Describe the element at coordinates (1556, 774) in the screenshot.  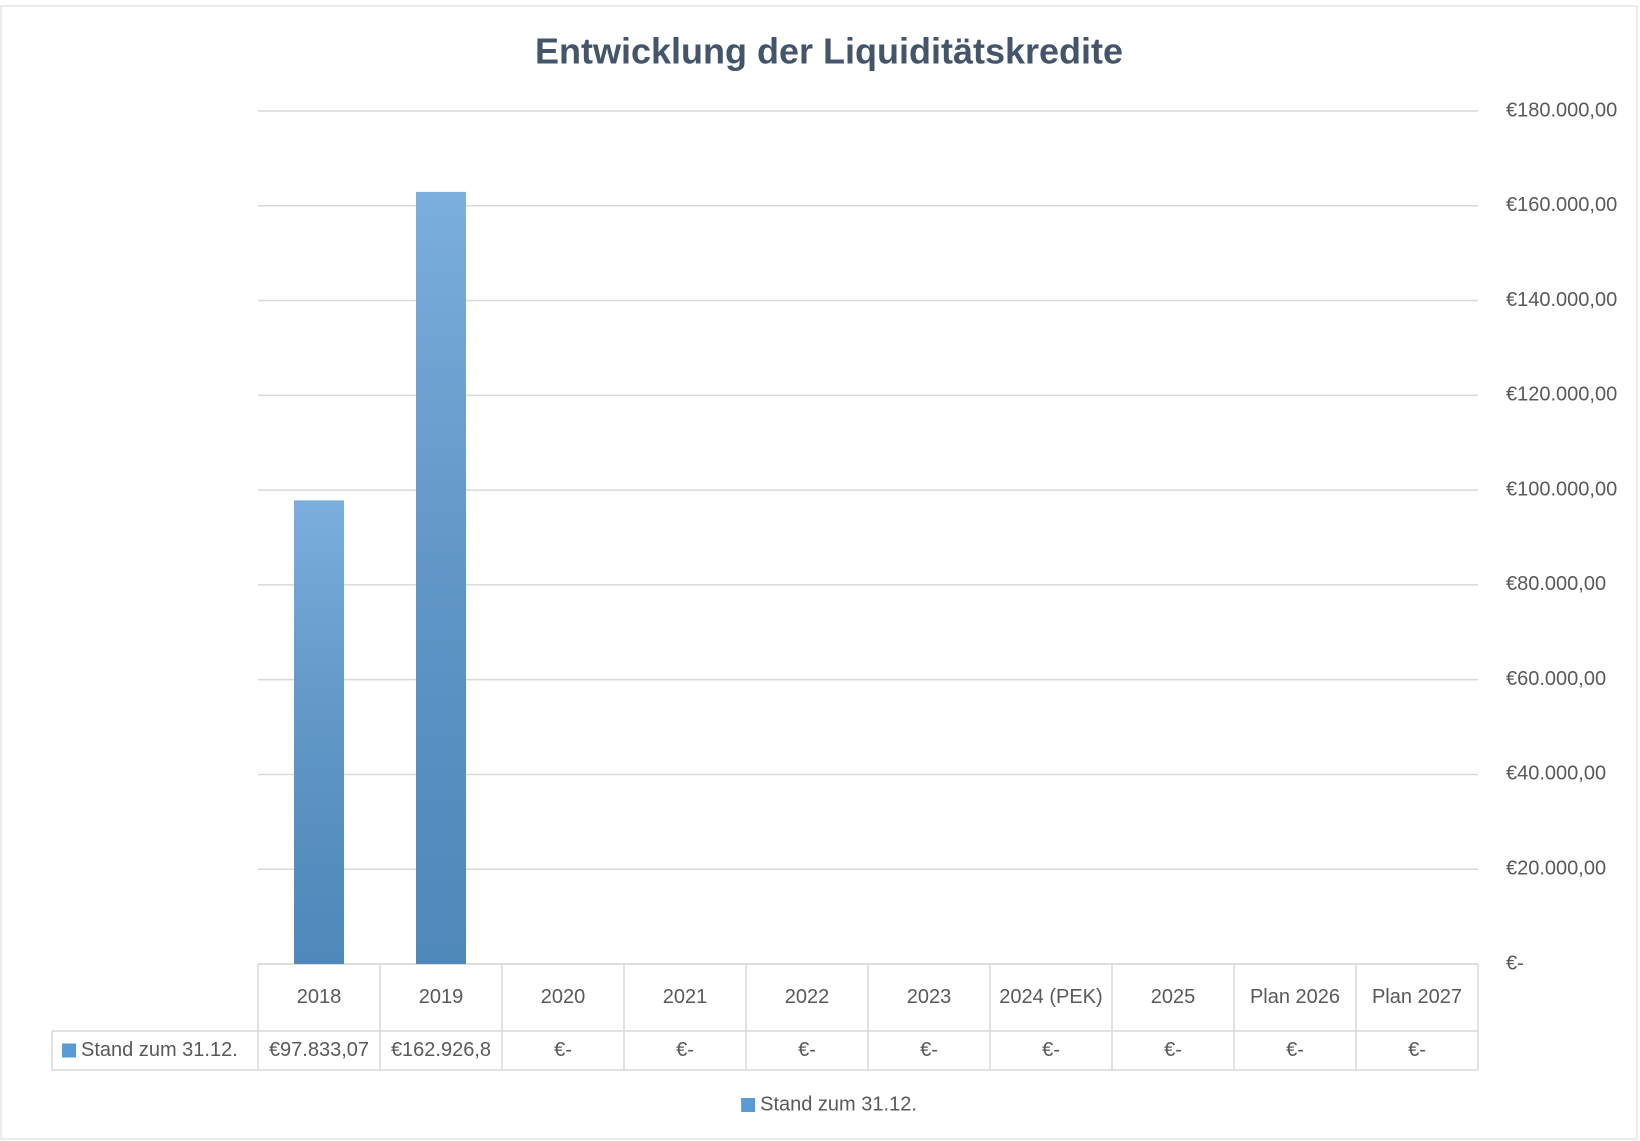
I see `y-tick-label: €40.000,00` at that location.